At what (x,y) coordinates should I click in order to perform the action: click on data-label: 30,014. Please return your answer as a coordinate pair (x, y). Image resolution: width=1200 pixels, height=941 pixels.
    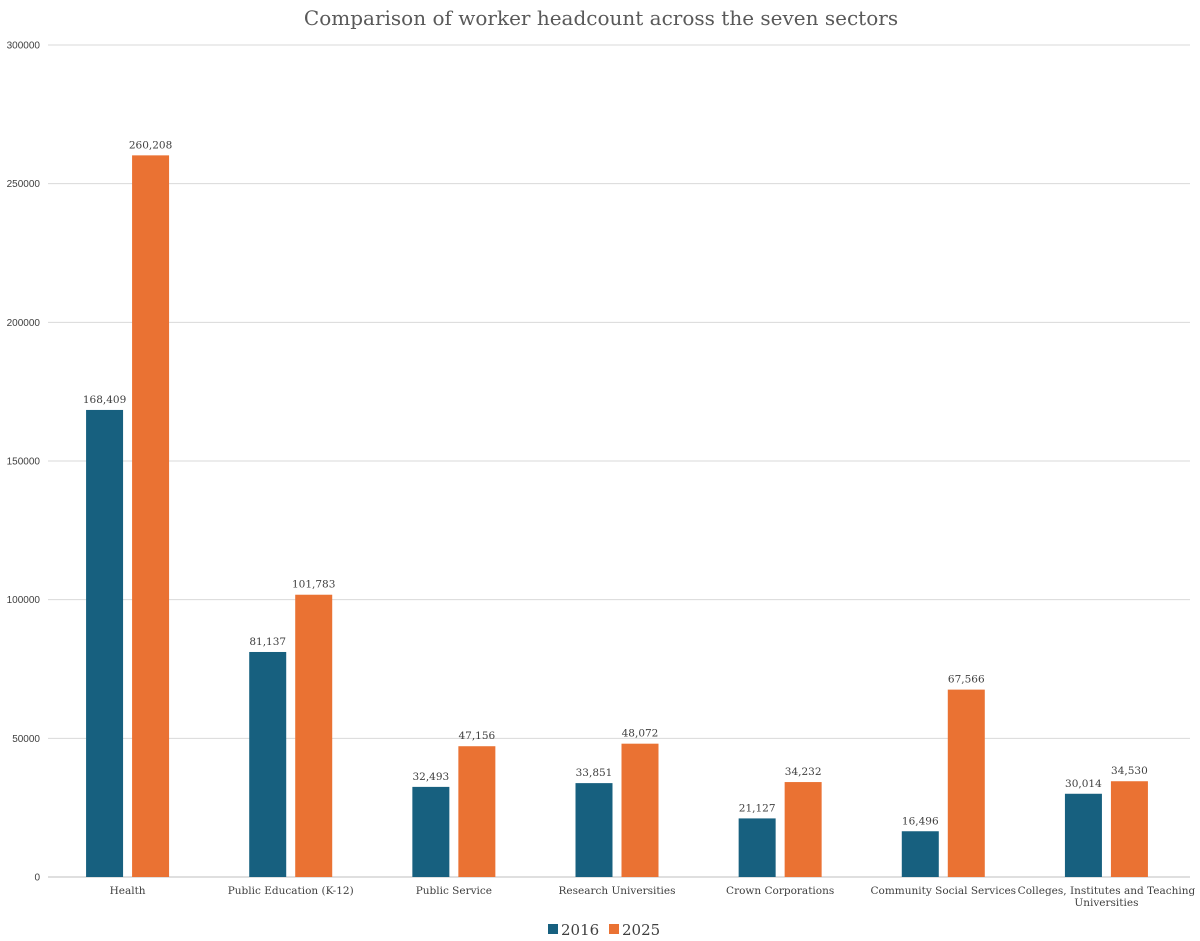
    Looking at the image, I should click on (1083, 784).